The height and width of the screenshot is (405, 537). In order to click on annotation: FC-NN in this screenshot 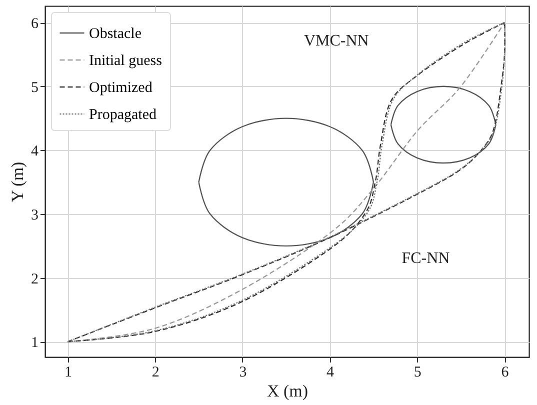, I will do `click(426, 258)`.